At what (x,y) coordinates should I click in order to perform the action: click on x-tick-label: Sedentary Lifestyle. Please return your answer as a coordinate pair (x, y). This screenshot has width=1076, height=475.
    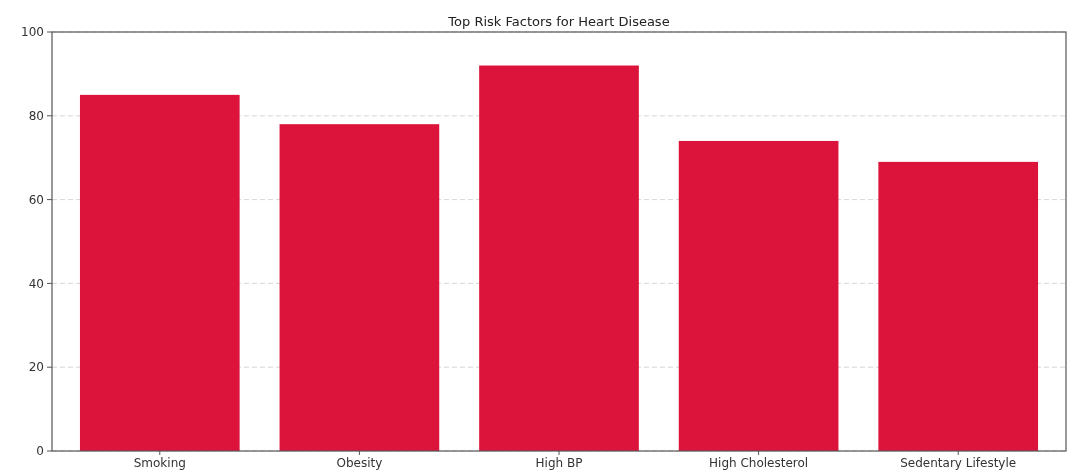
    Looking at the image, I should click on (958, 463).